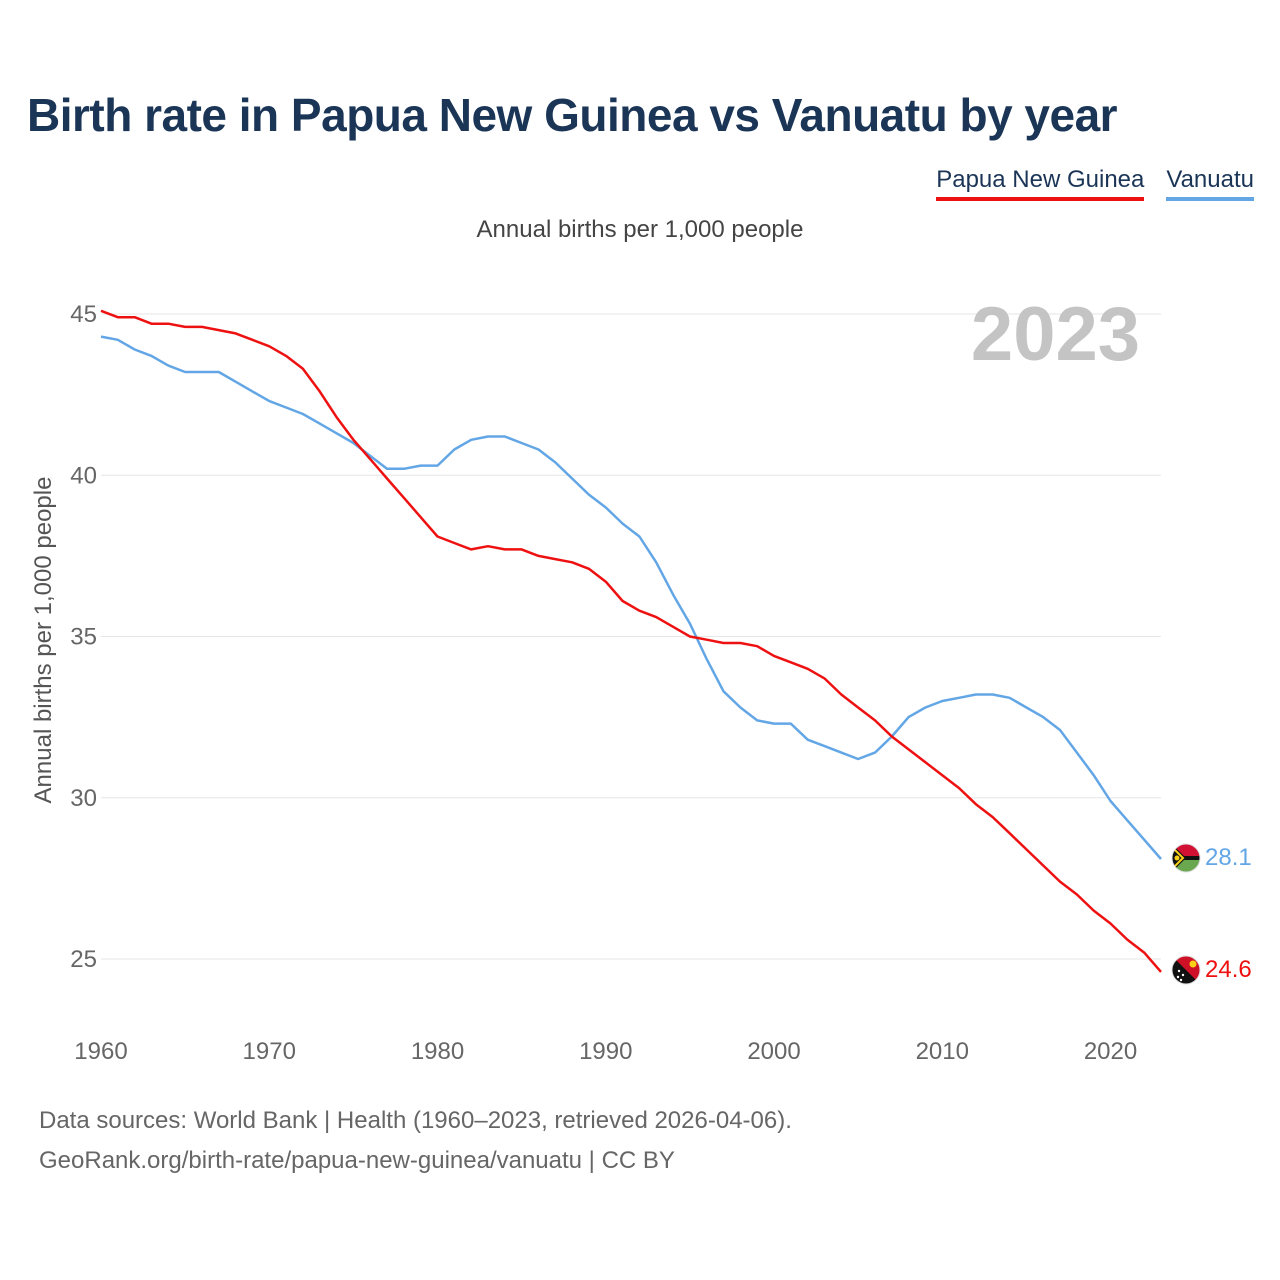 This screenshot has width=1280, height=1280. I want to click on legend-item-papua-new-guinea: Papua New Guinea, so click(1040, 183).